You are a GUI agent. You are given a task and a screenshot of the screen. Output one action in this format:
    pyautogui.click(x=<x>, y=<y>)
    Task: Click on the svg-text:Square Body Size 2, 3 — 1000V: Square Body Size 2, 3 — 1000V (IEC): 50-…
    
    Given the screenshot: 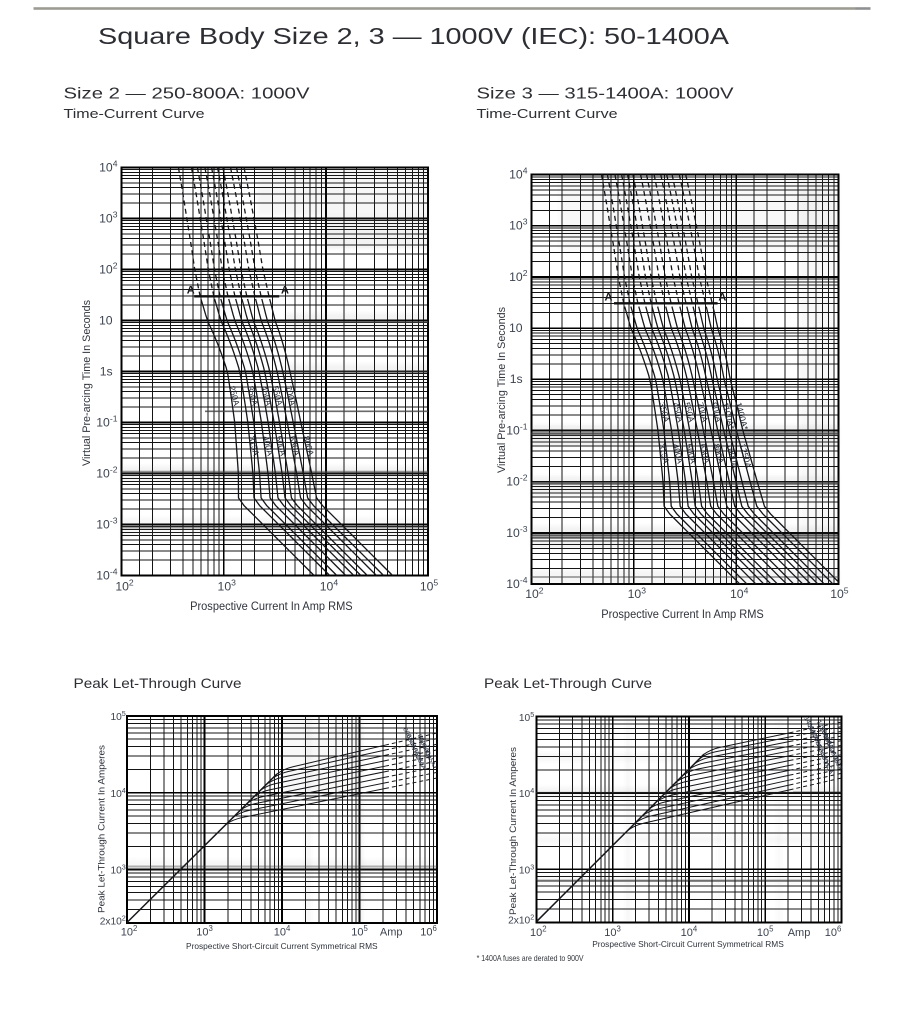 What is the action you would take?
    pyautogui.click(x=414, y=36)
    